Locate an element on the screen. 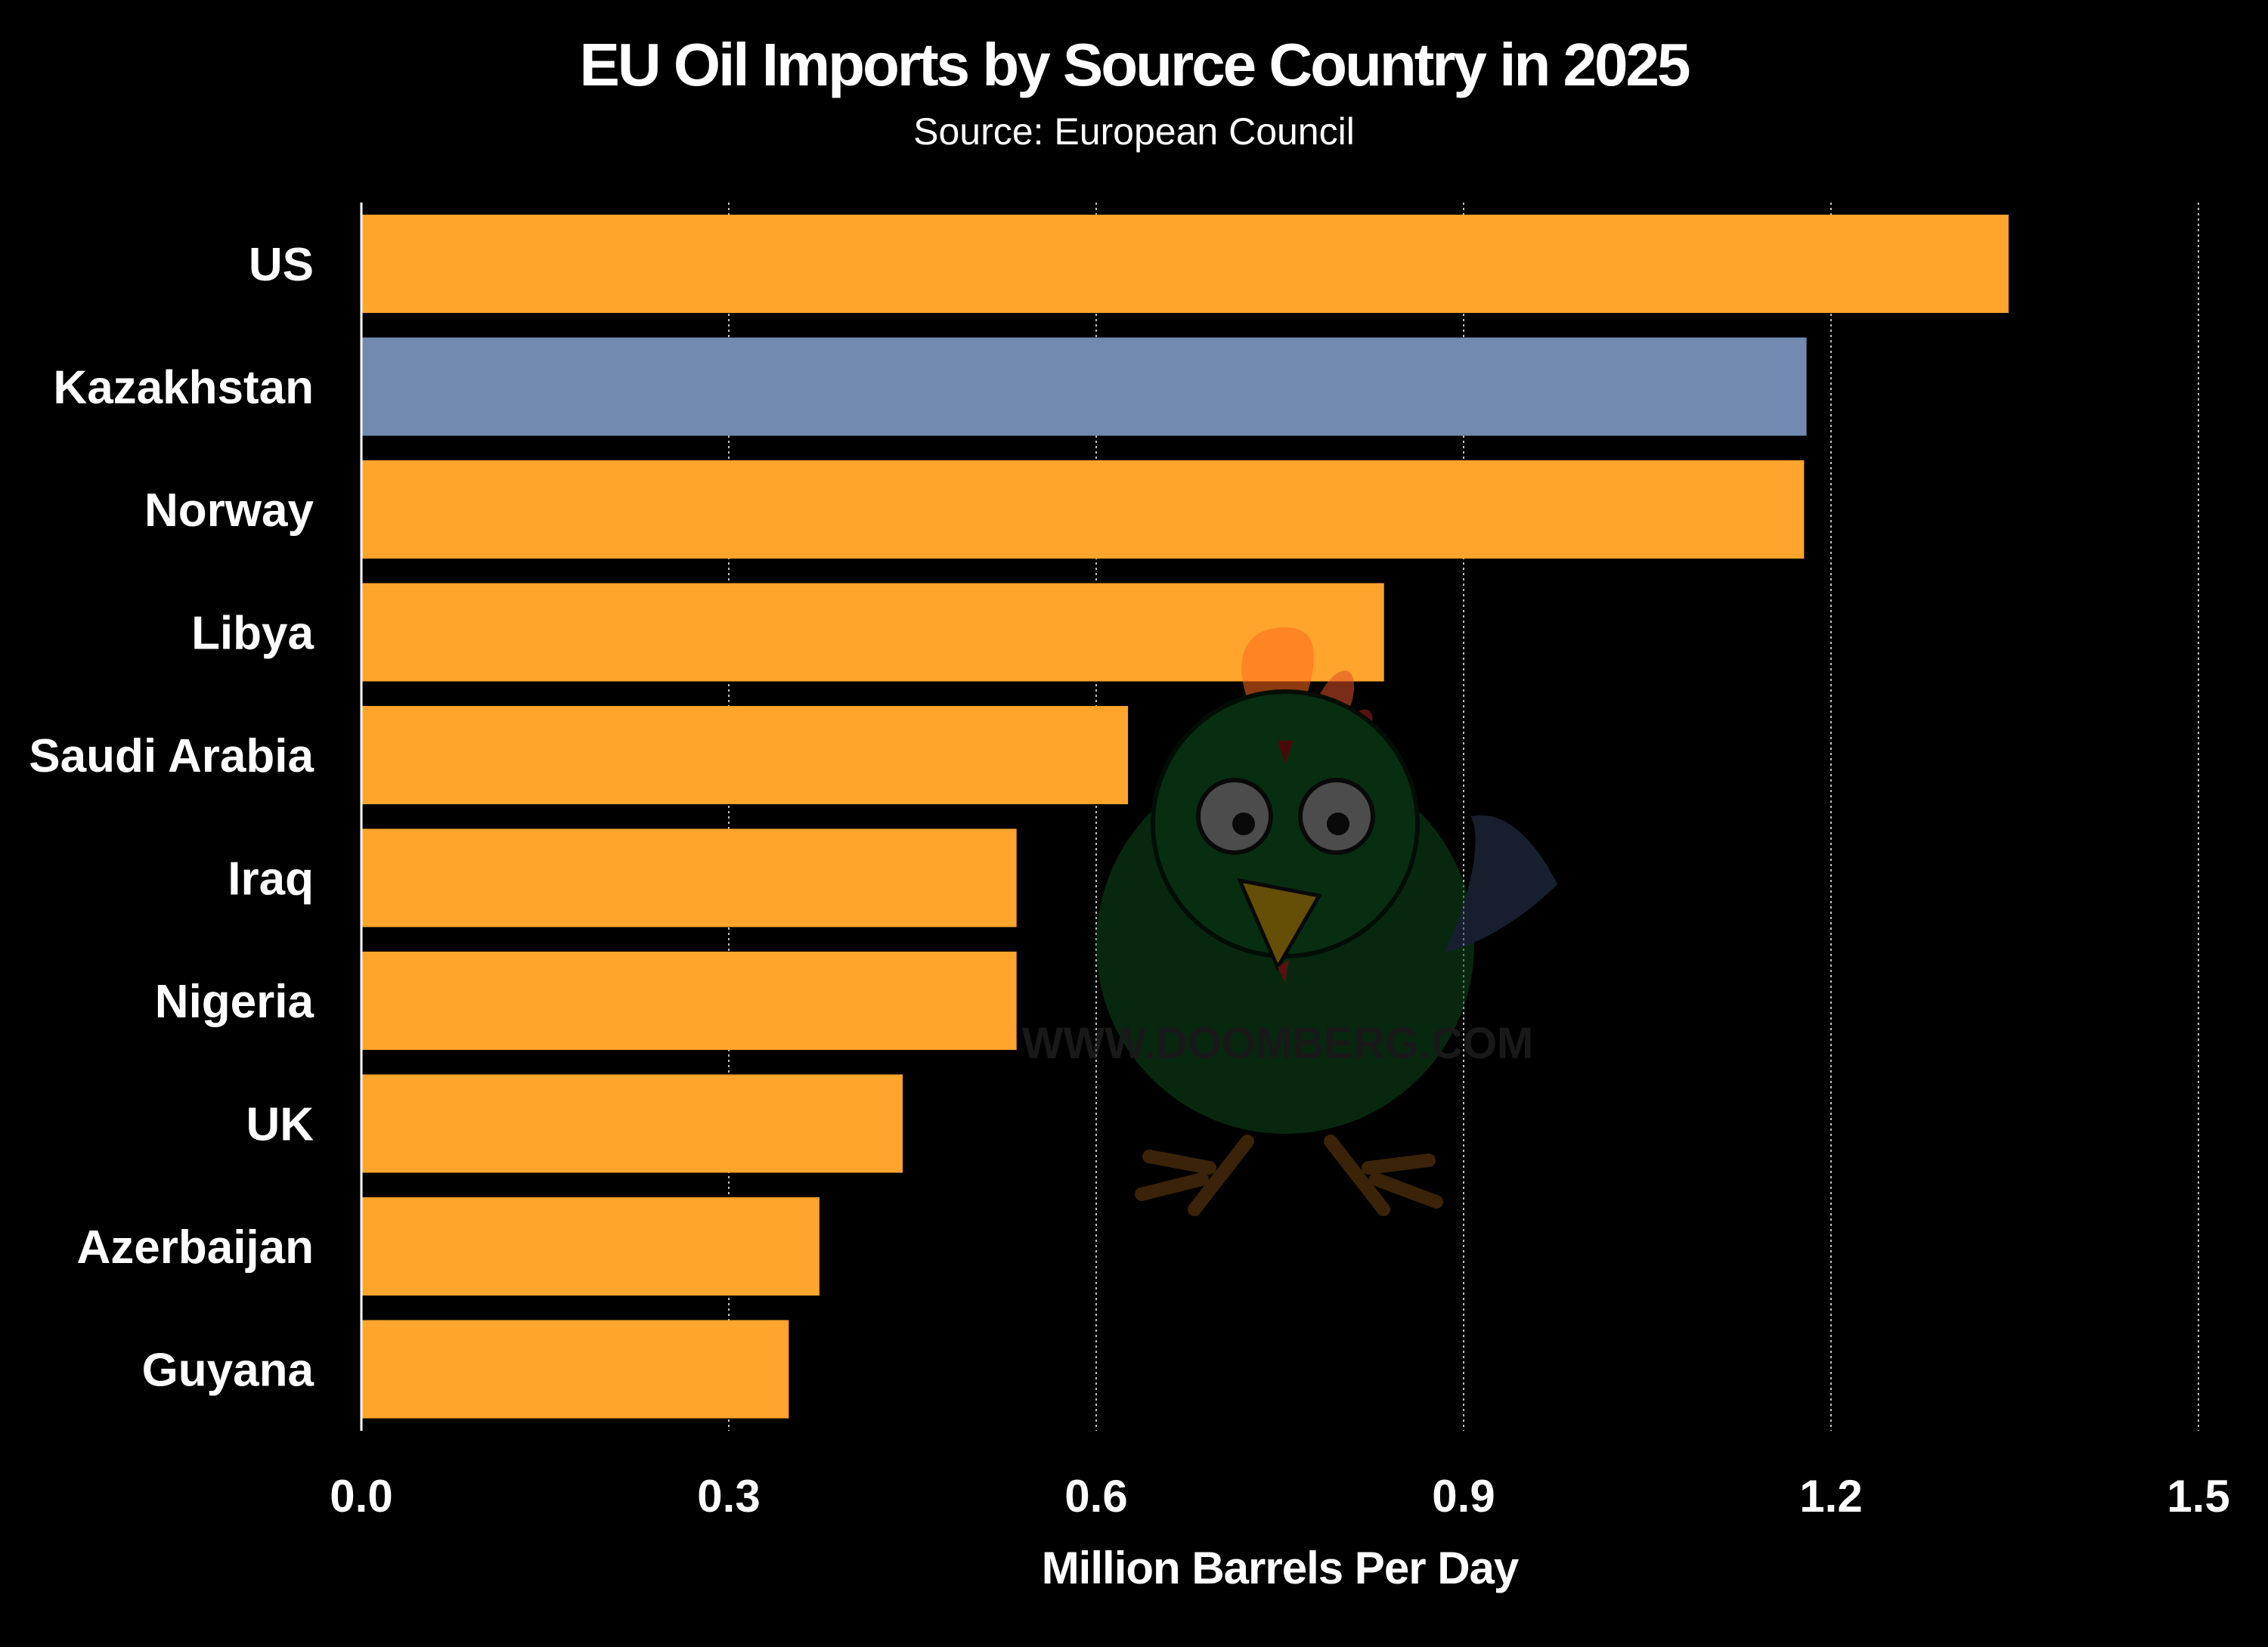 The height and width of the screenshot is (1647, 2268). bar-norway is located at coordinates (1083, 509).